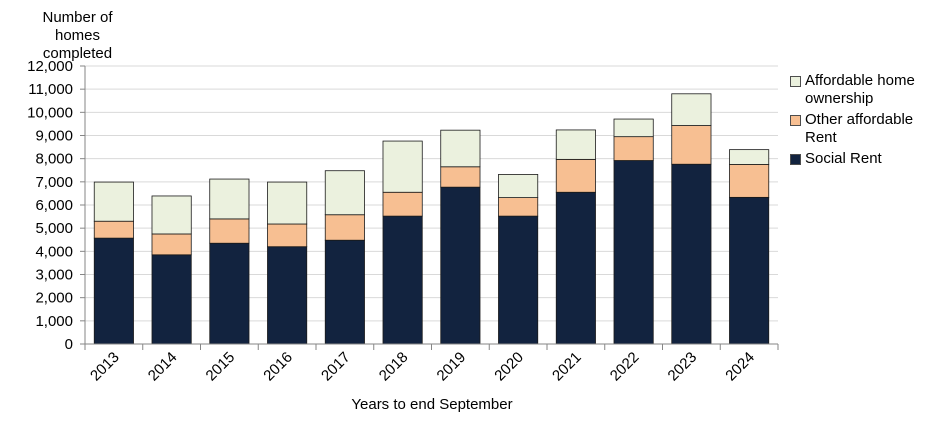  What do you see at coordinates (54, 251) in the screenshot?
I see `y-tick-label: 4,000` at bounding box center [54, 251].